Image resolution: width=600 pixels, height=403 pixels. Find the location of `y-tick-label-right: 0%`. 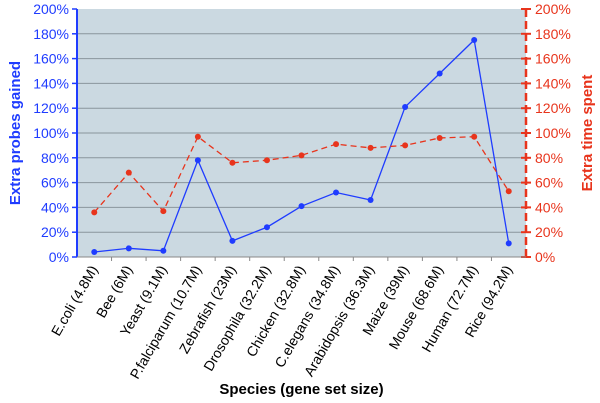

y-tick-label-right: 0% is located at coordinates (545, 257).